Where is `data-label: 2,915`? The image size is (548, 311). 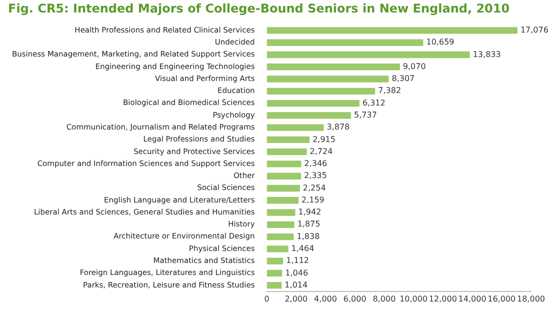 data-label: 2,915 is located at coordinates (324, 139).